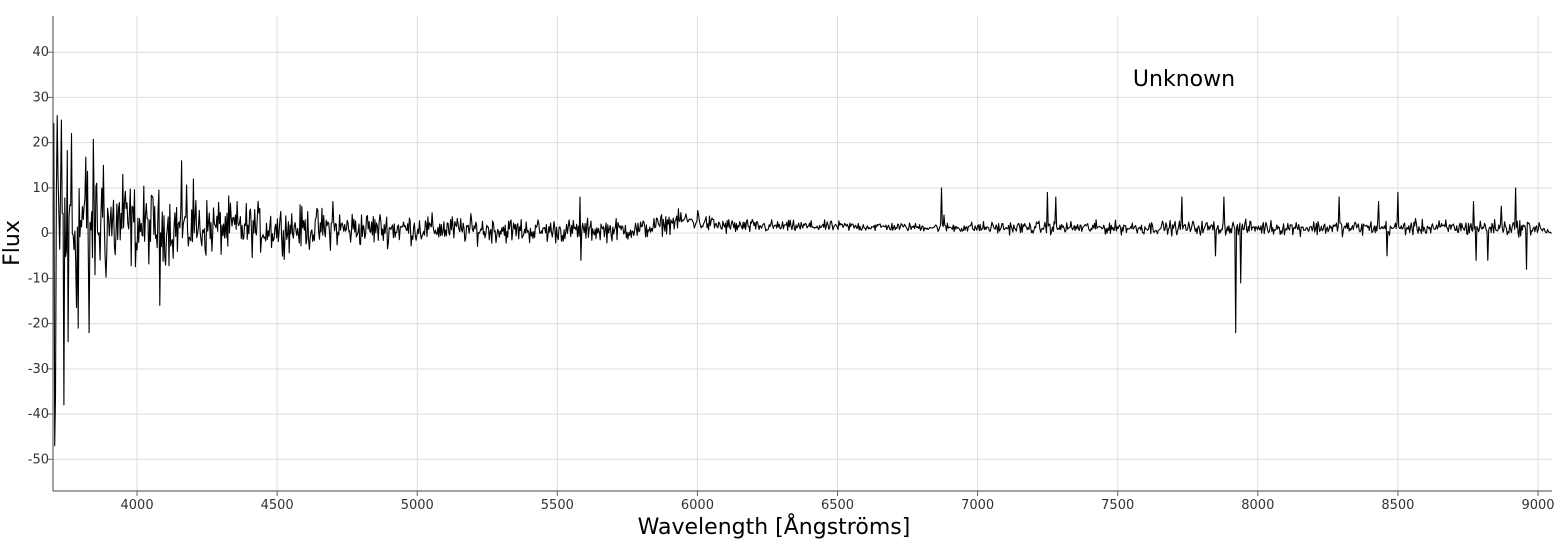 The image size is (1559, 539). What do you see at coordinates (40, 188) in the screenshot?
I see `y-tick-label: 10` at bounding box center [40, 188].